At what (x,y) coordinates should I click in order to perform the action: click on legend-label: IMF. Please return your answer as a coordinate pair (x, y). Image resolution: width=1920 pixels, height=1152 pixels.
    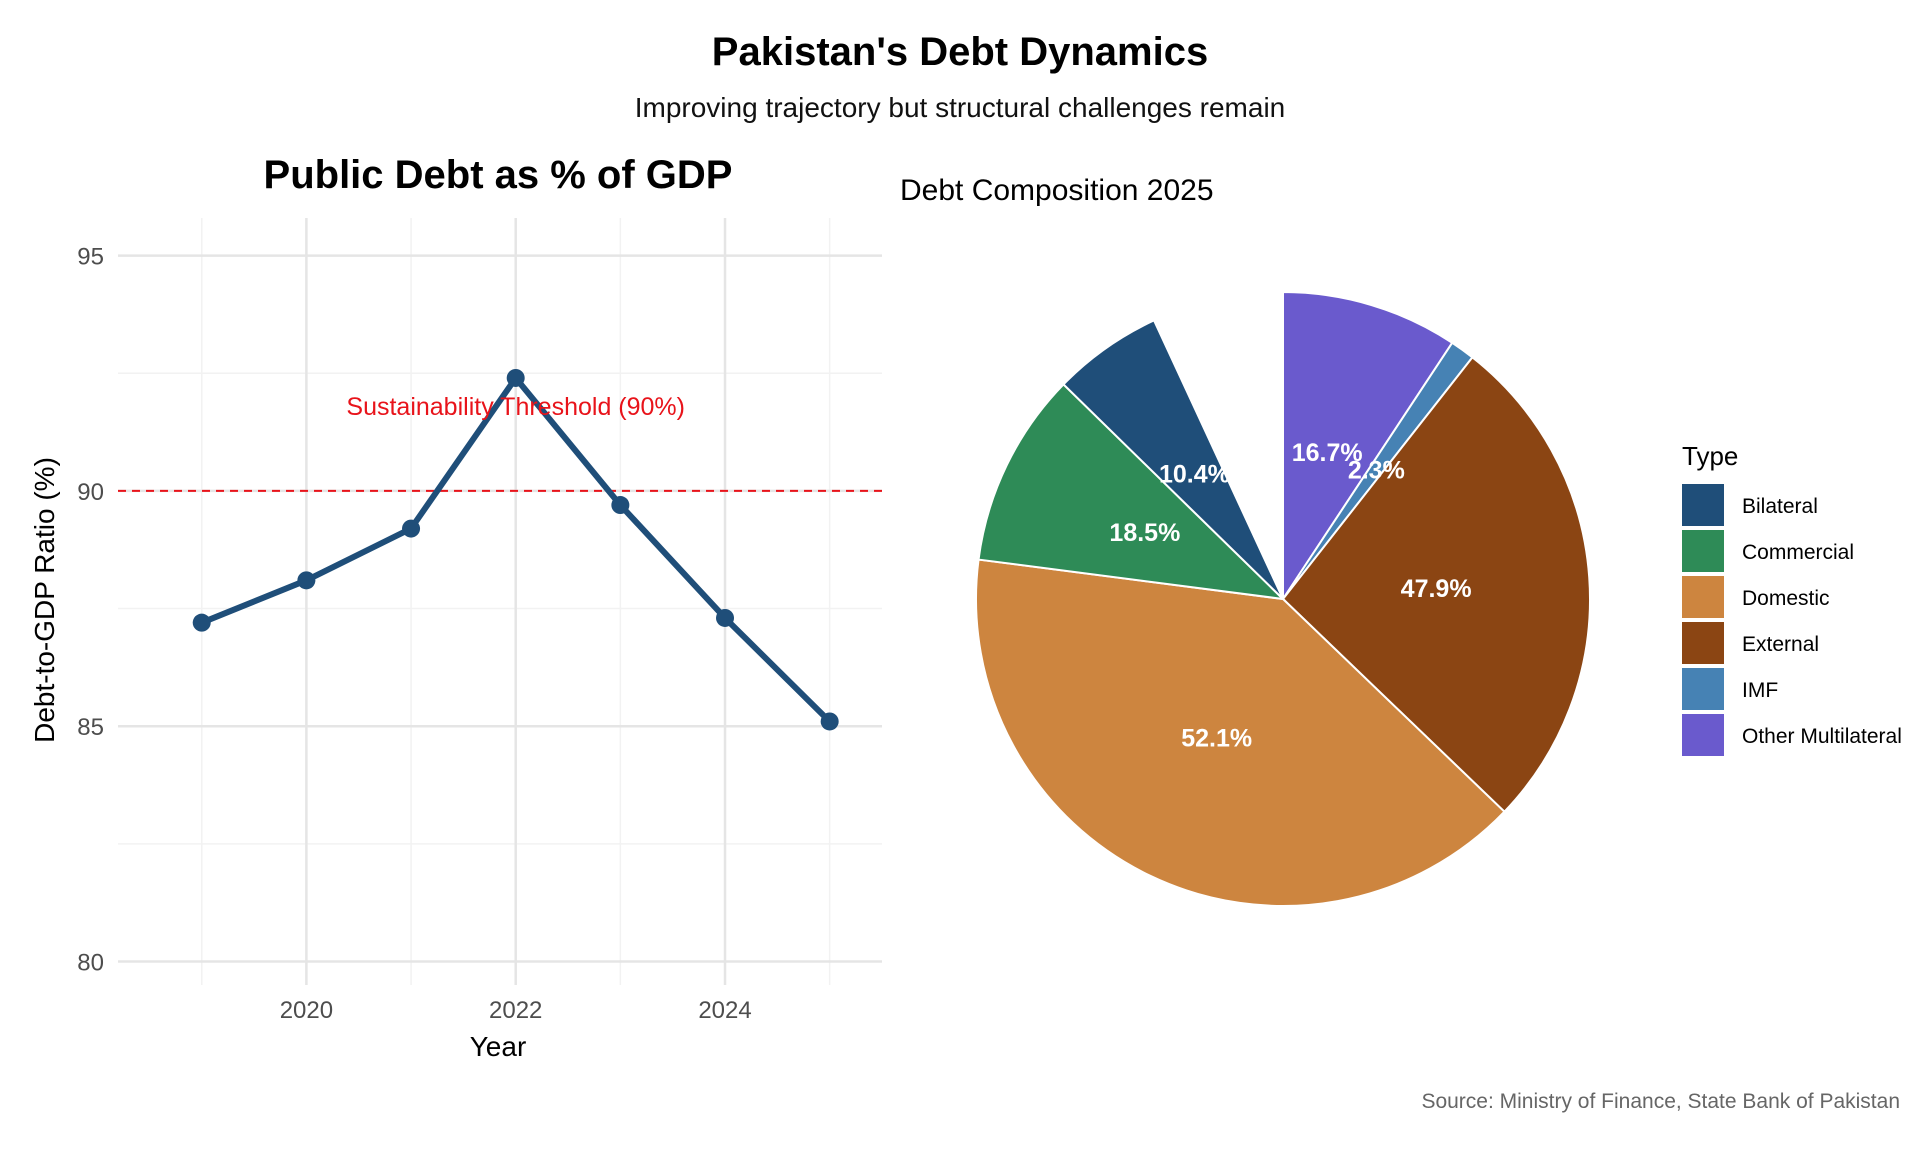
    Looking at the image, I should click on (1760, 690).